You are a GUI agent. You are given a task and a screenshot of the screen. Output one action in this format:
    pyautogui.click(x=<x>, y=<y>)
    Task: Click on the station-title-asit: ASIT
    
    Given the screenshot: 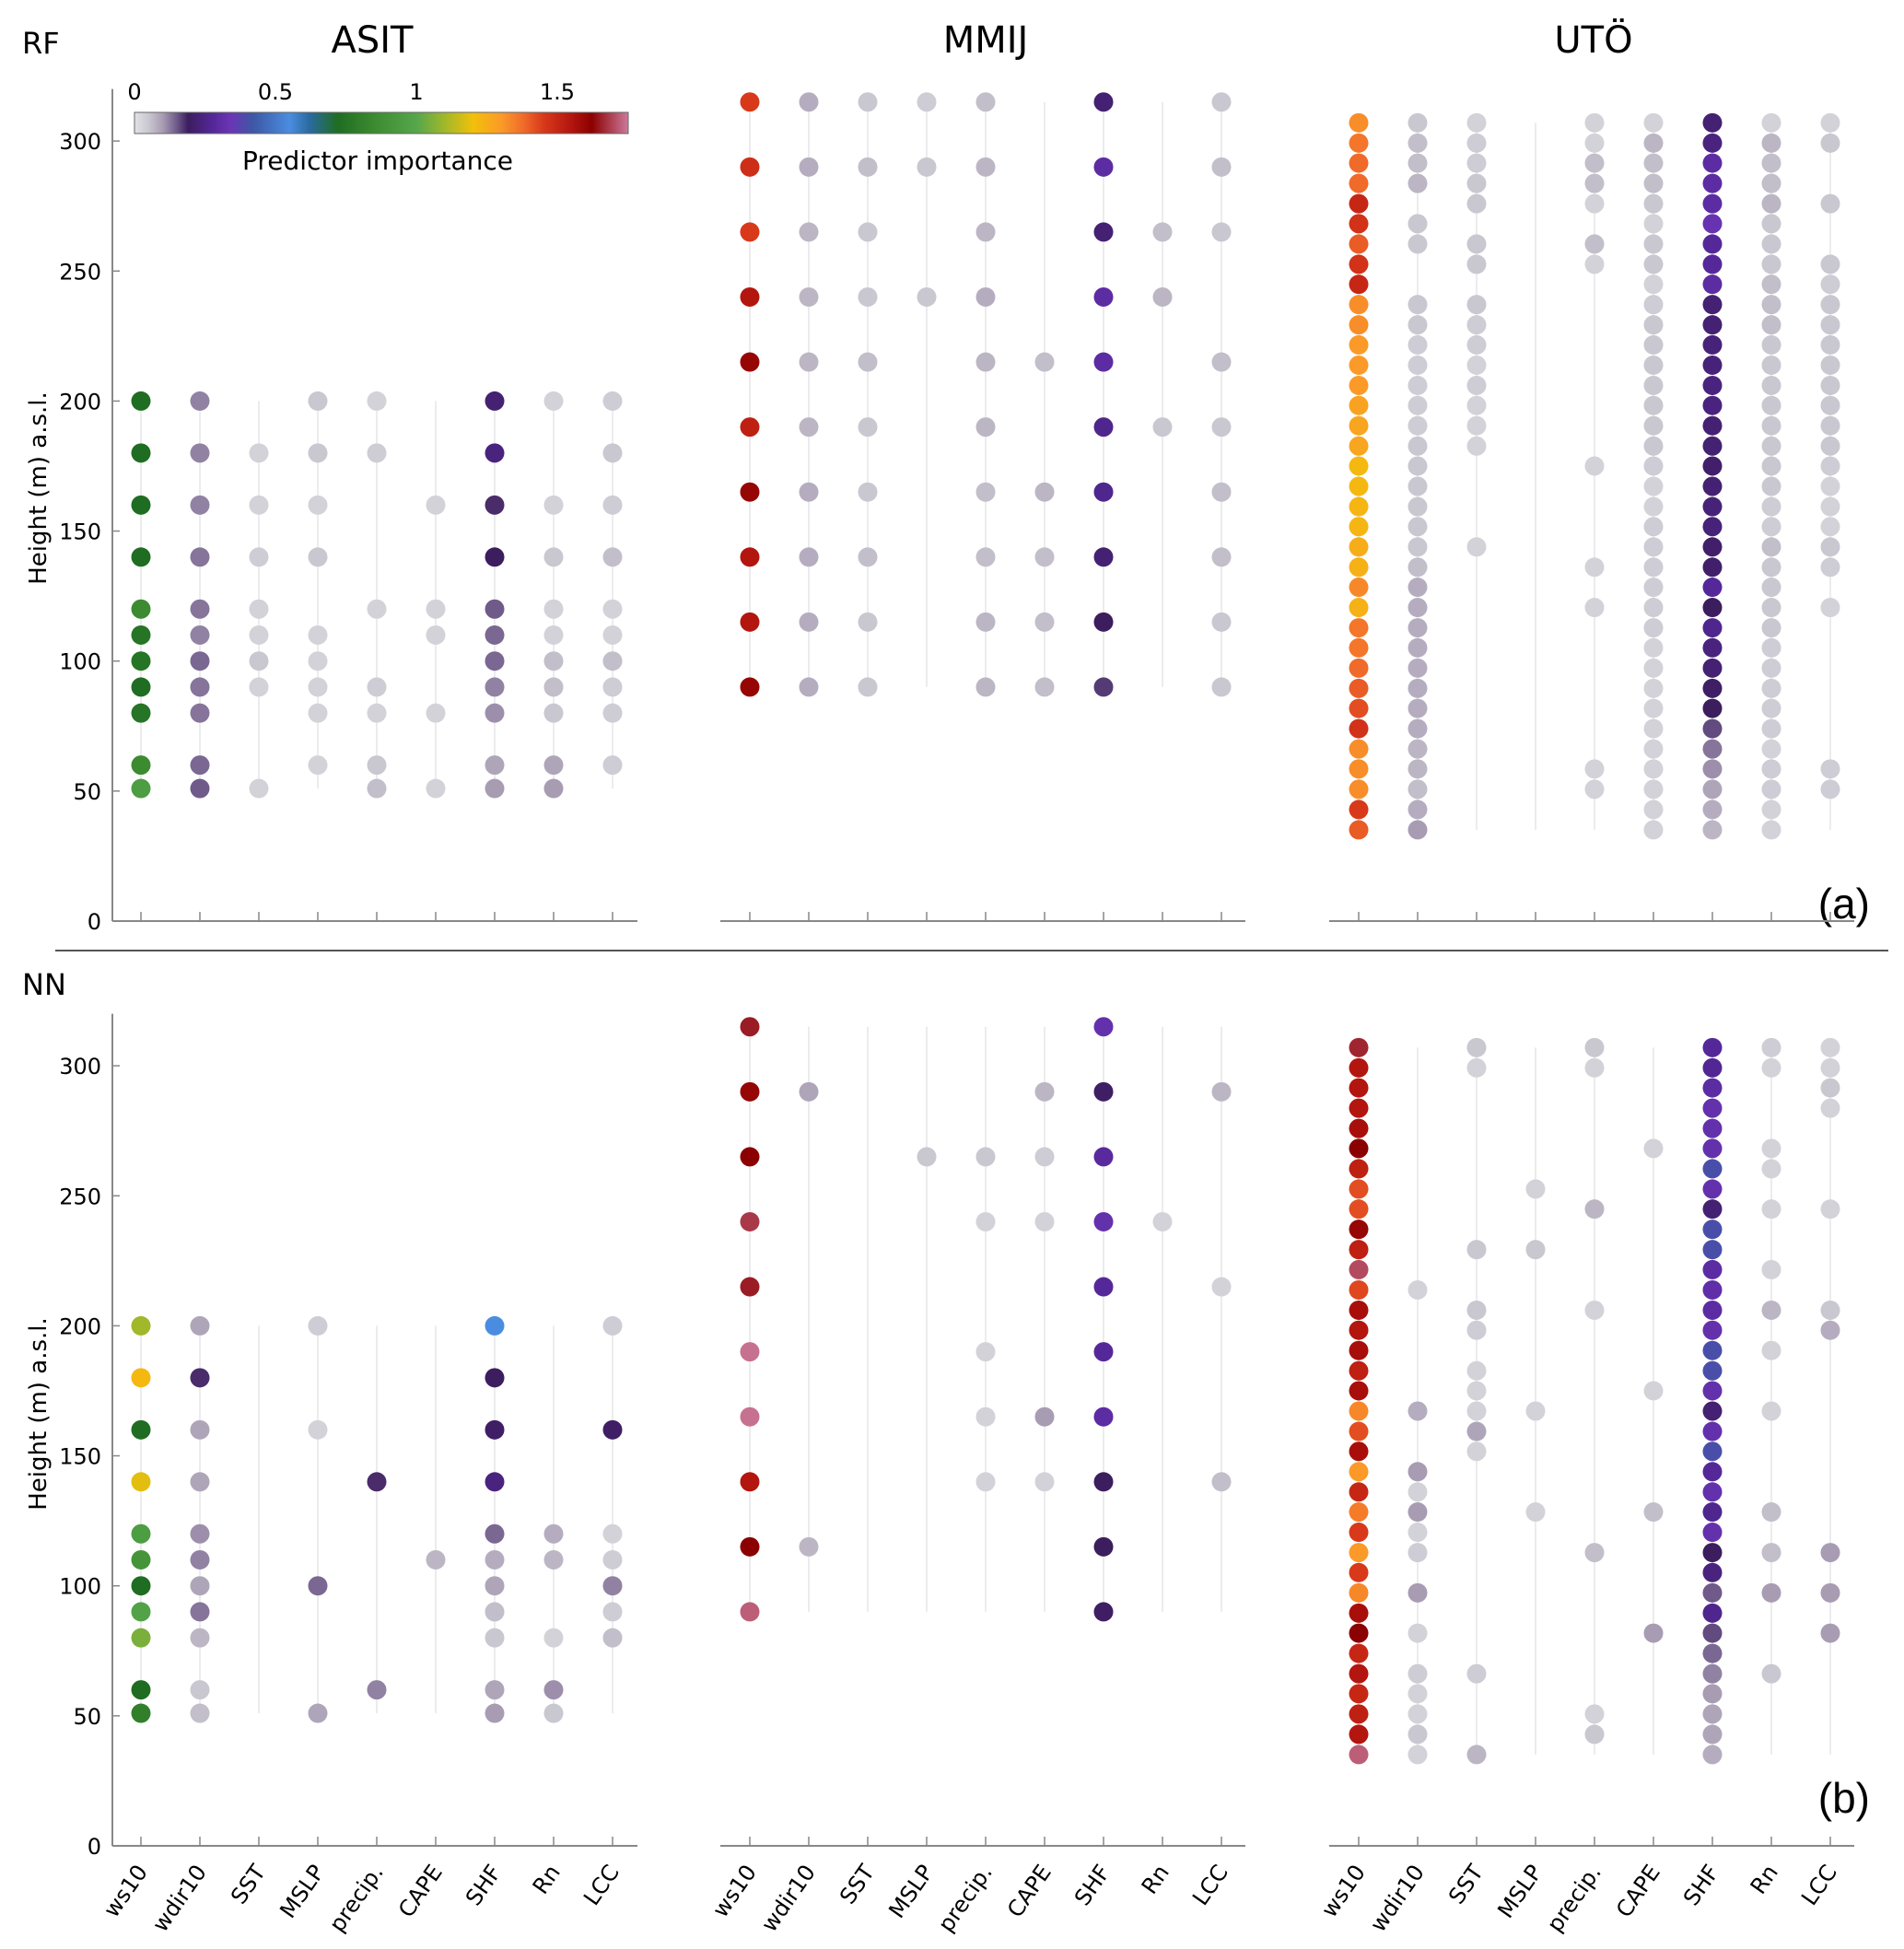 What is the action you would take?
    pyautogui.click(x=373, y=40)
    